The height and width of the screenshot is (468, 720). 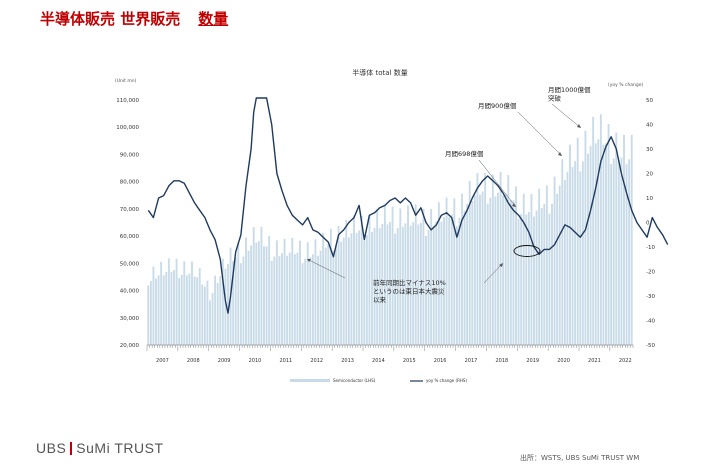 I want to click on y-right-tick-label: -40, so click(x=650, y=322).